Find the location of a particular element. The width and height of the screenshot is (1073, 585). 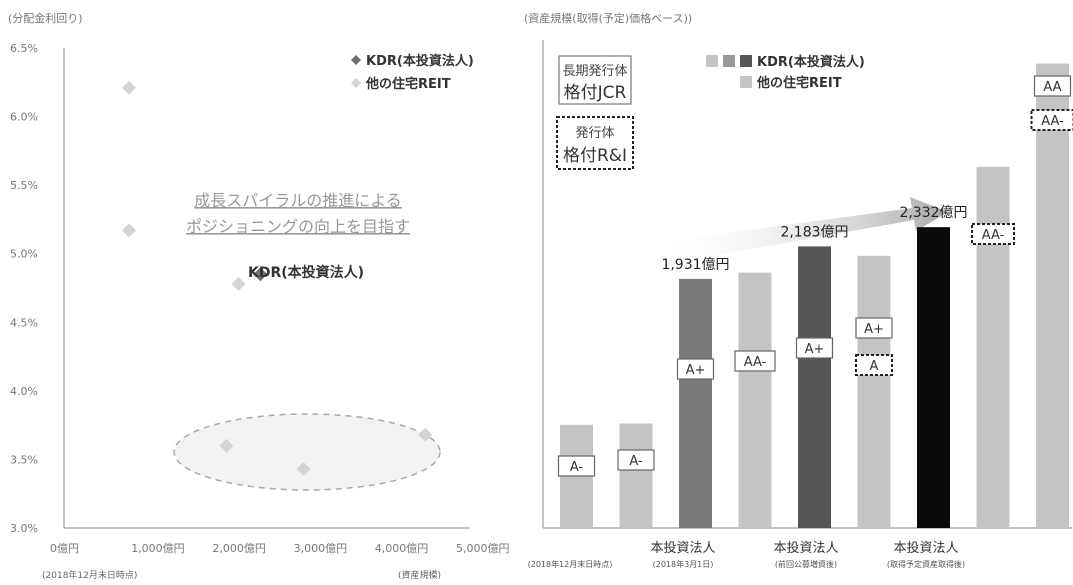

left-x-tick-label: 3,000億円 is located at coordinates (321, 548).